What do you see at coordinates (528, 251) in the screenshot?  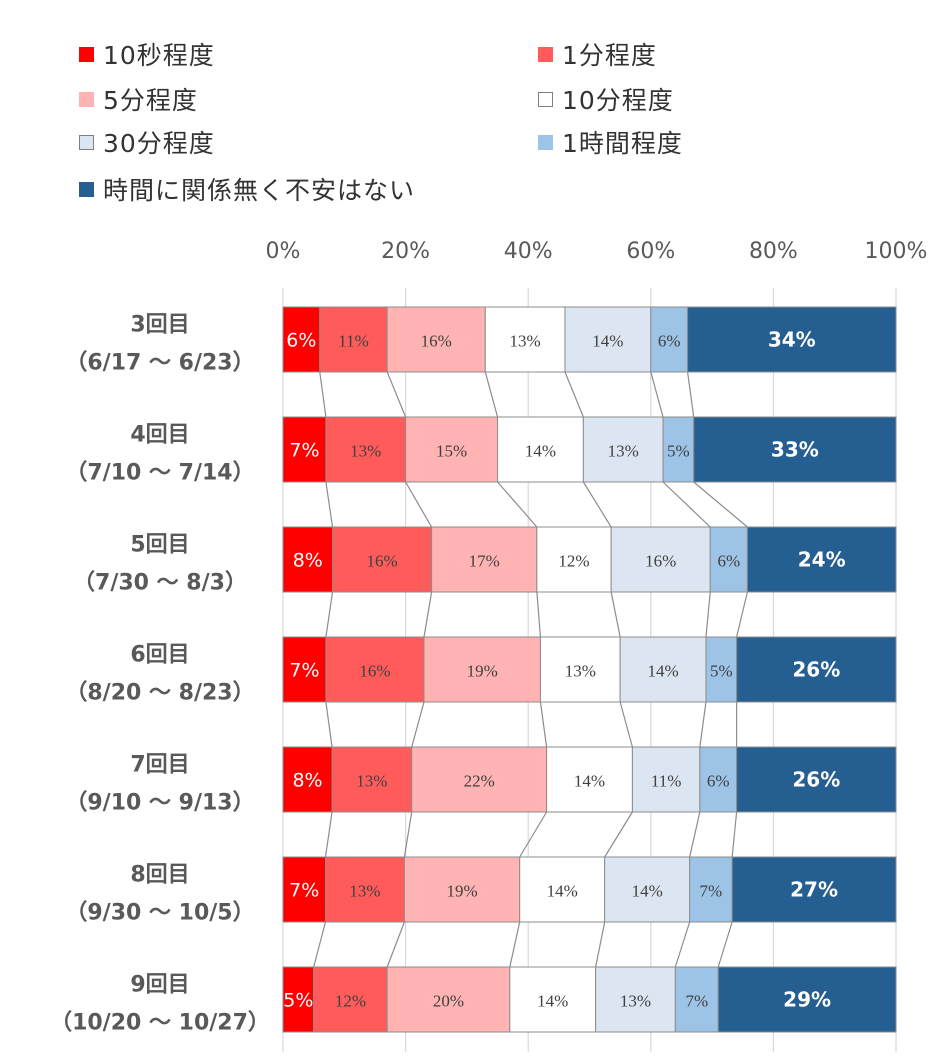 I see `x-tick-label: 40%` at bounding box center [528, 251].